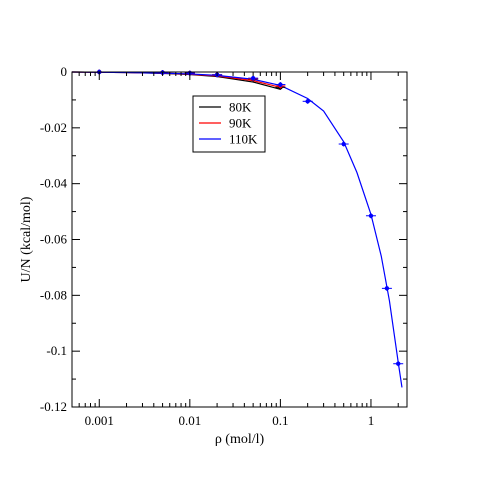 This screenshot has width=480, height=480. What do you see at coordinates (243, 139) in the screenshot?
I see `legend-label: 110K` at bounding box center [243, 139].